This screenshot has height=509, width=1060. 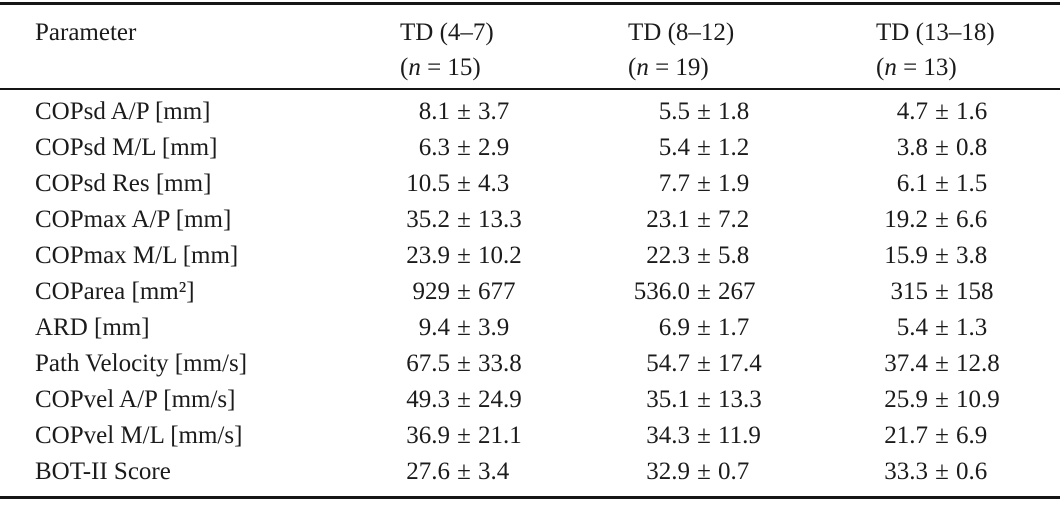 I want to click on value-cell: 25.9 ±10.9, so click(x=968, y=400).